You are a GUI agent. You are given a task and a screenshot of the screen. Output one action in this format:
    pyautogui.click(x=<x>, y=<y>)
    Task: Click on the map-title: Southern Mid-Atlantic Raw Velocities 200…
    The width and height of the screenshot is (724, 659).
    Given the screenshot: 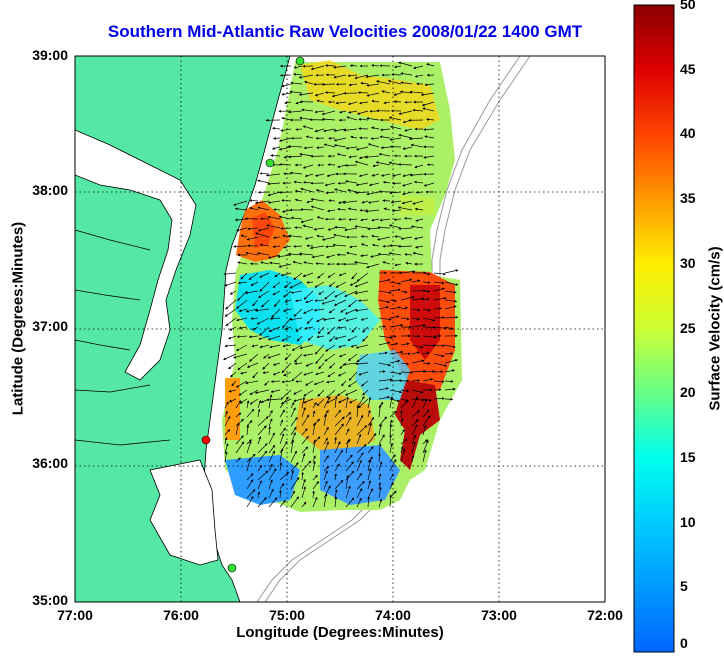 What is the action you would take?
    pyautogui.click(x=345, y=31)
    